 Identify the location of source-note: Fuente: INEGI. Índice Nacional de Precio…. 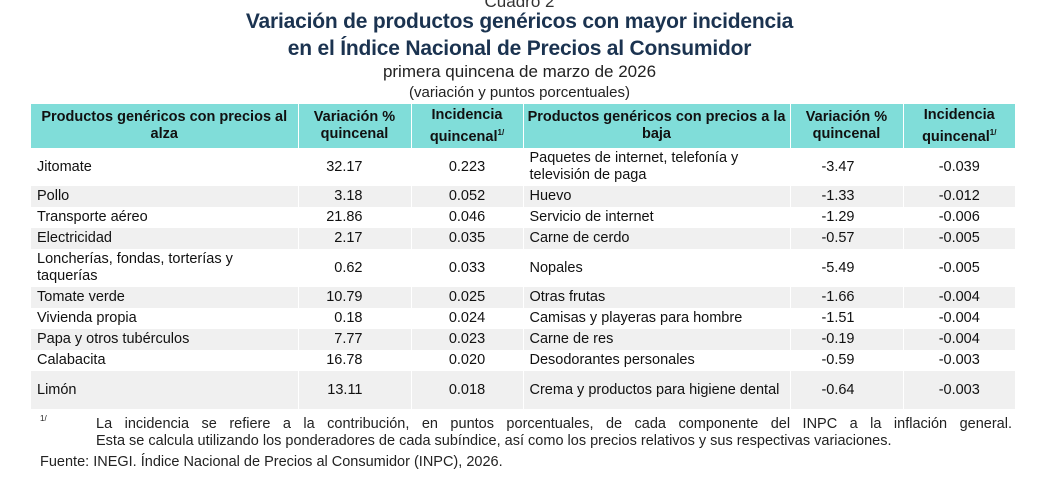
(271, 462).